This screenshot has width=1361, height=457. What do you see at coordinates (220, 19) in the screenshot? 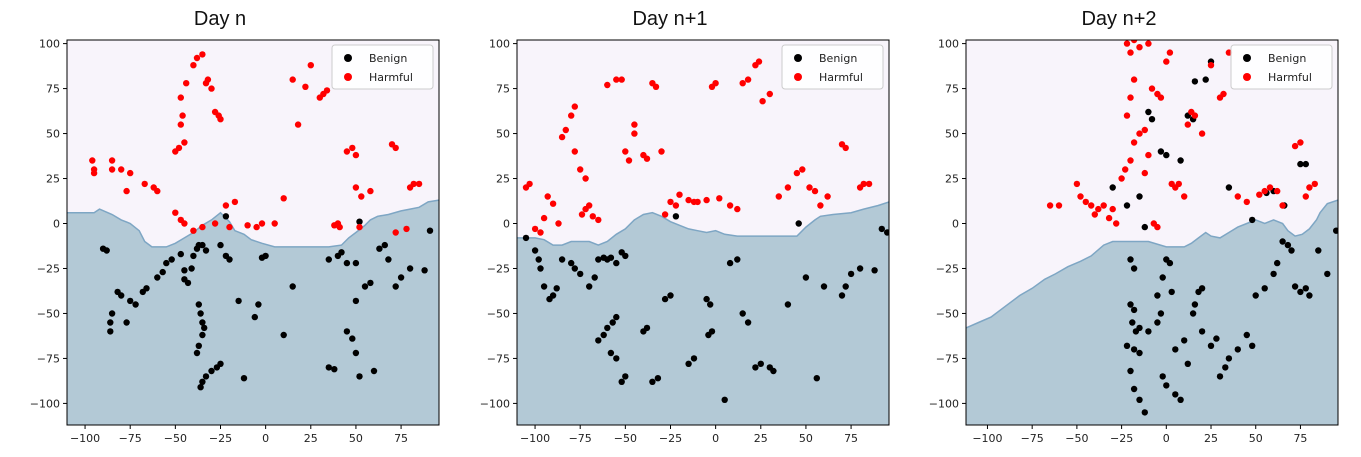
I see `chart-title: Day n` at bounding box center [220, 19].